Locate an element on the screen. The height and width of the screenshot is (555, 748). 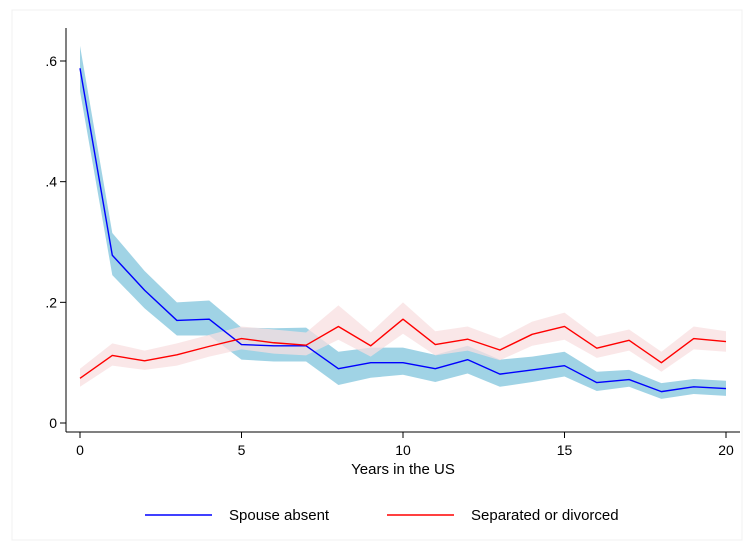
legend-label: Separated or divorced is located at coordinates (545, 515).